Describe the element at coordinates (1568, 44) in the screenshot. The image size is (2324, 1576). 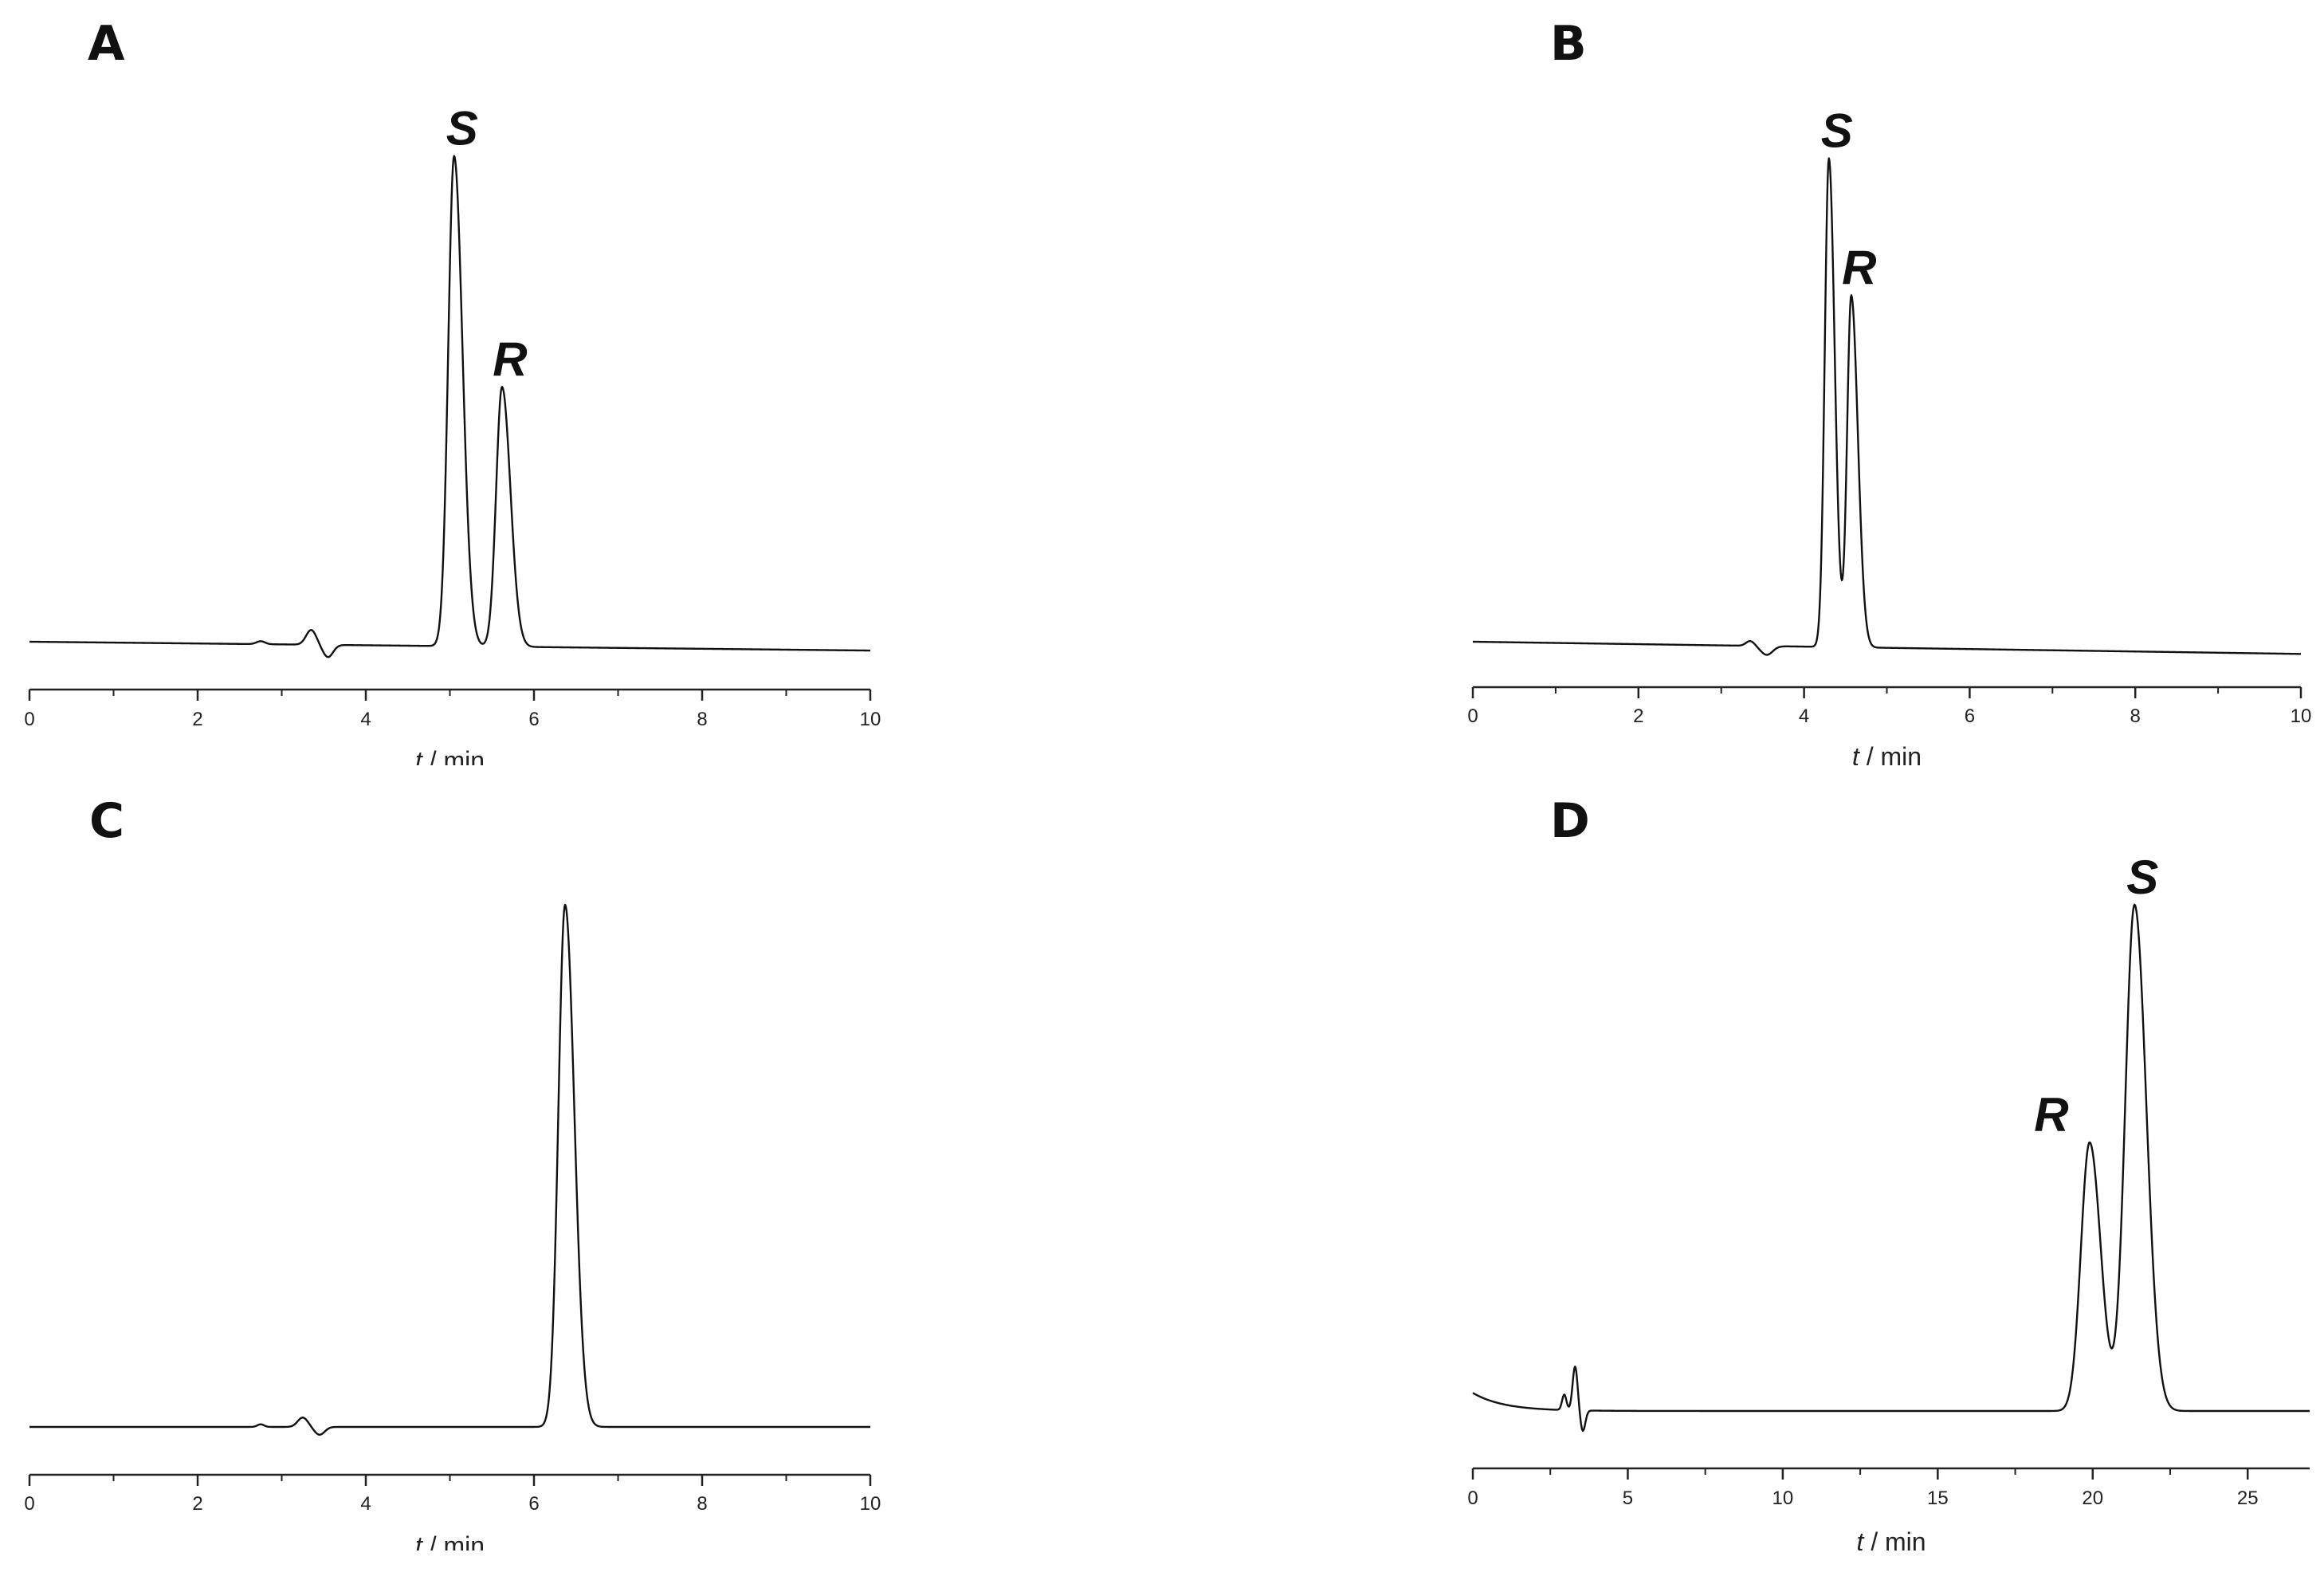
I see `panel-label: B` at that location.